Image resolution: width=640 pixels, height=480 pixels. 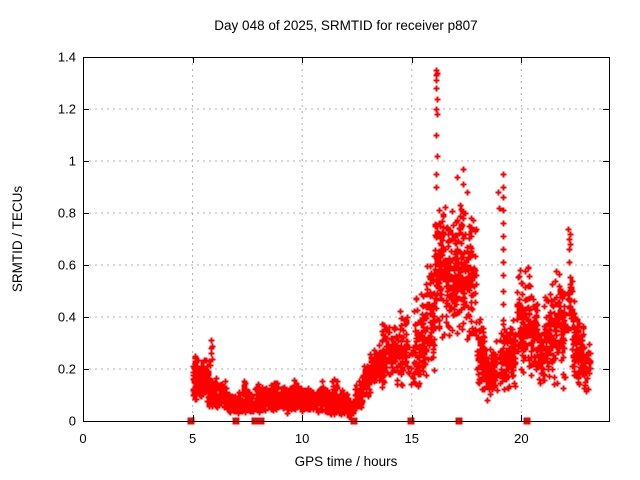 I want to click on y-tick-label: 1.4, so click(x=67, y=57).